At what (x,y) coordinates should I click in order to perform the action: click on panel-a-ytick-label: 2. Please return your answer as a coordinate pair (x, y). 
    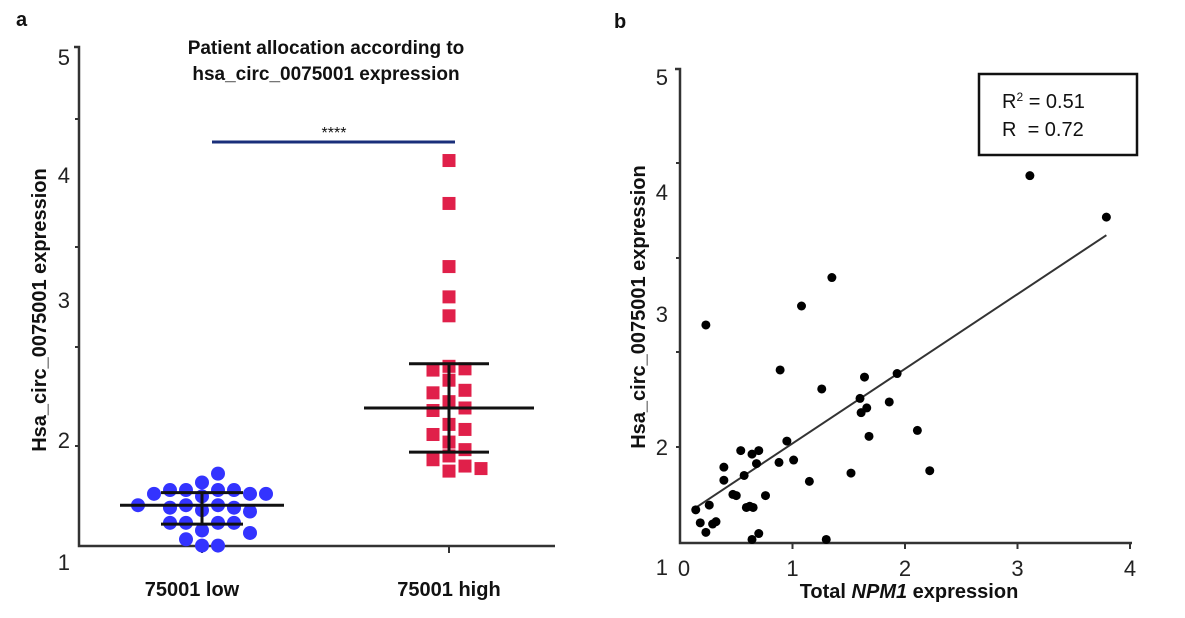
    Looking at the image, I should click on (64, 440).